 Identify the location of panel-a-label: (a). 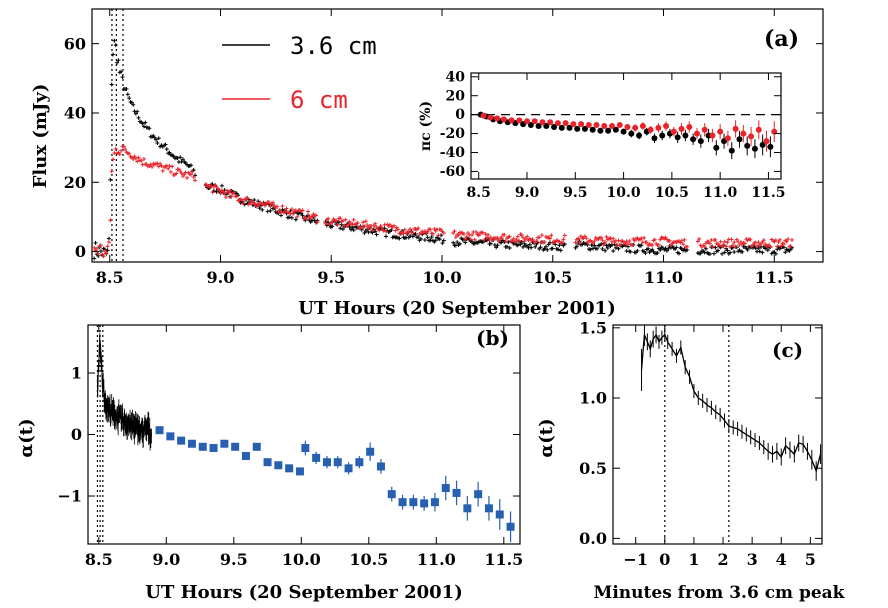
(781, 39).